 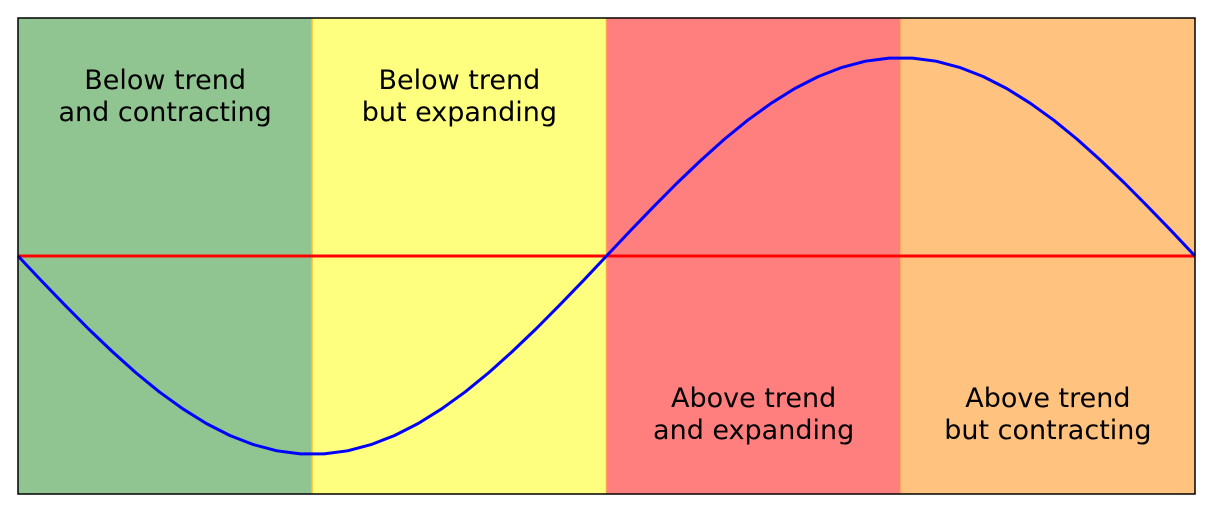 What do you see at coordinates (1047, 398) in the screenshot?
I see `phase-label-4-line-1: Above trend` at bounding box center [1047, 398].